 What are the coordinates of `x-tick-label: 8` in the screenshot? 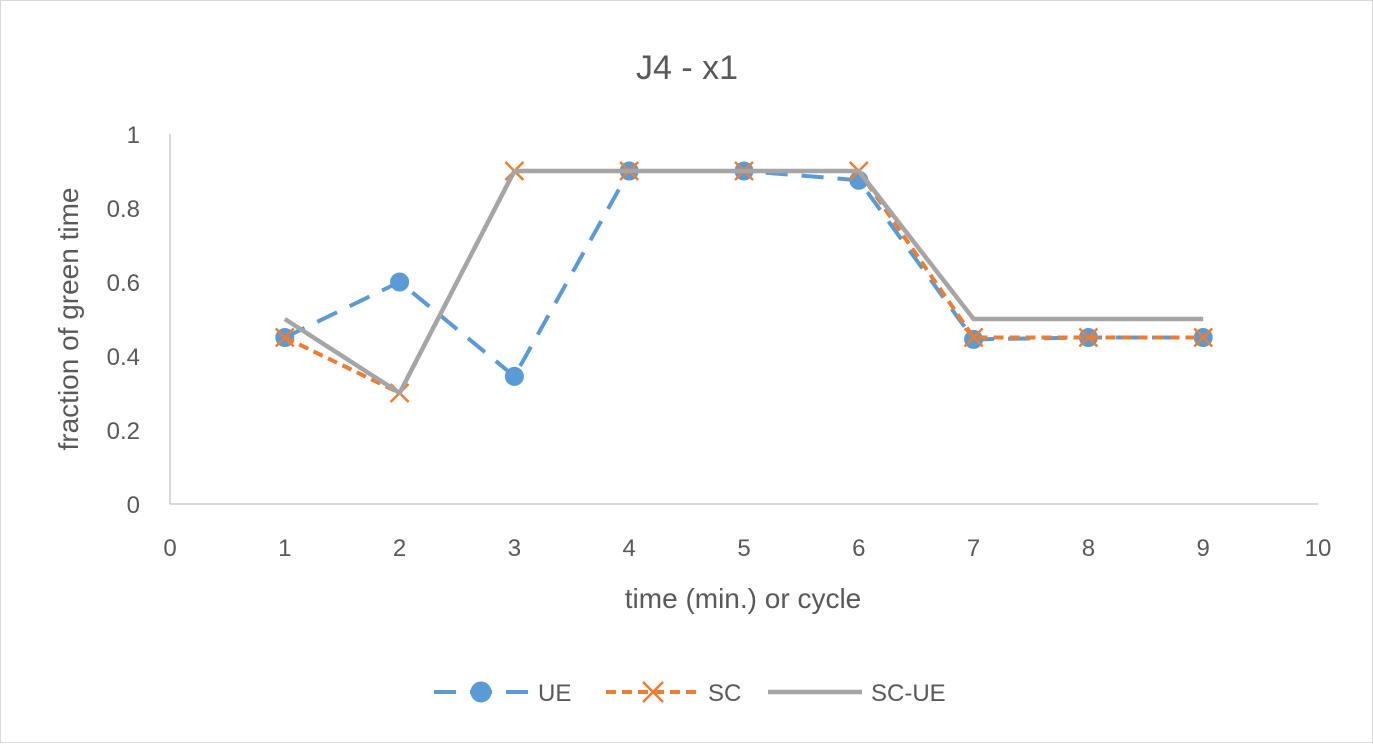 It's located at (1088, 548).